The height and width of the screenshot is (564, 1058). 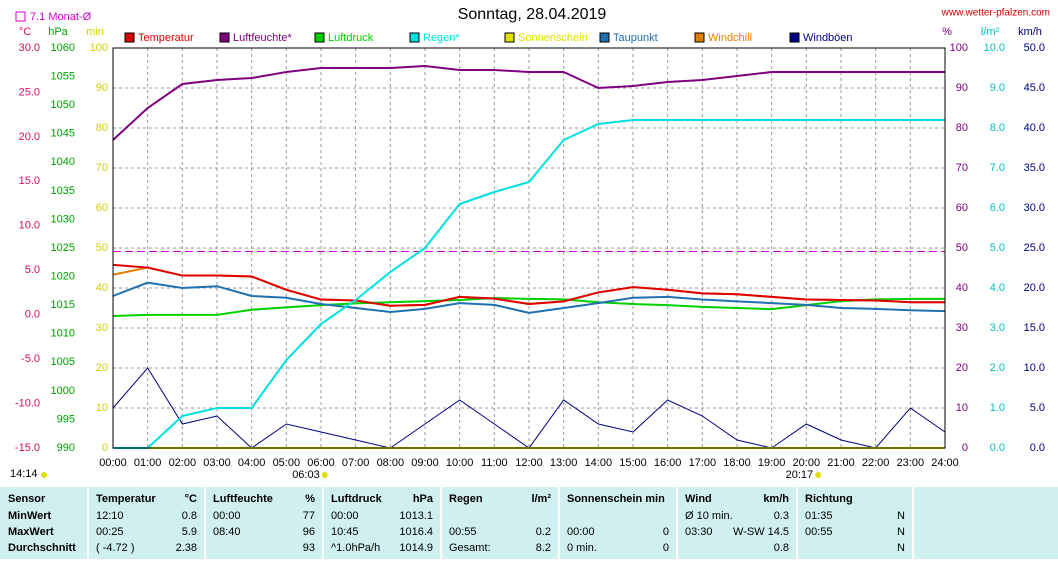 What do you see at coordinates (63, 305) in the screenshot?
I see `y-tick-label: 1015` at bounding box center [63, 305].